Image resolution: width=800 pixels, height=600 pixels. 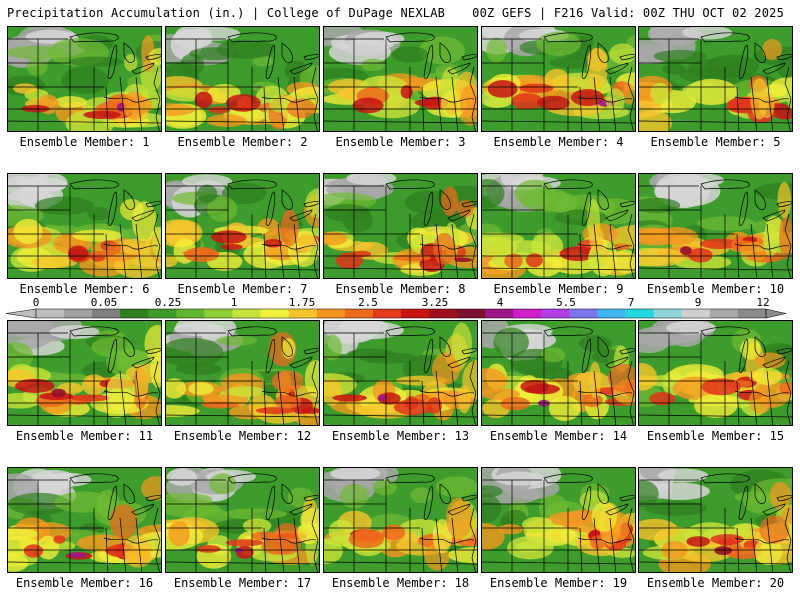 I want to click on colorbar-tick-label: 12, so click(x=763, y=302).